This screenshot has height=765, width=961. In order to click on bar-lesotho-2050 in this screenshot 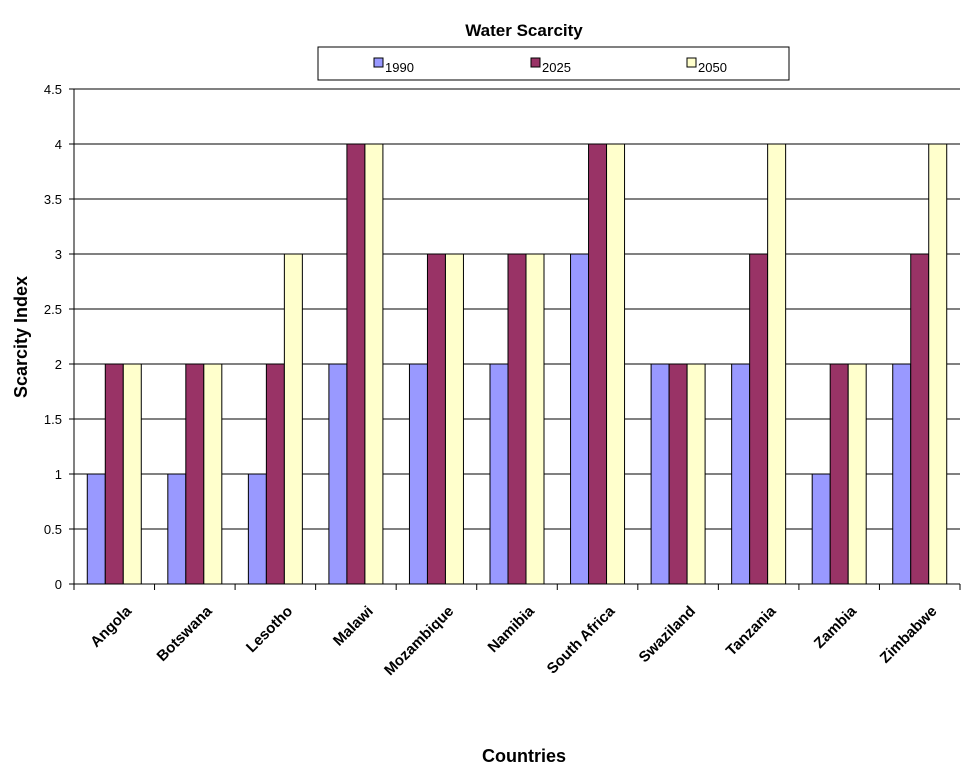, I will do `click(293, 419)`.